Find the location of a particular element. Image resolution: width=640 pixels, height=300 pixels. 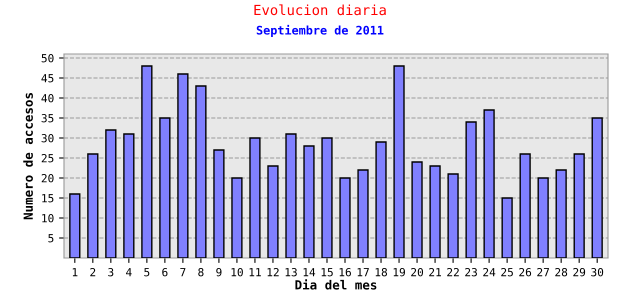

x-tick-label: 9 is located at coordinates (219, 272).